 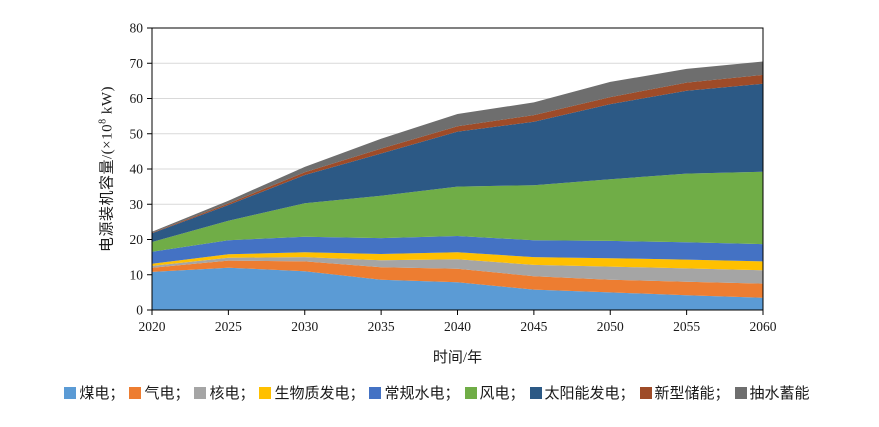 What do you see at coordinates (502, 394) in the screenshot?
I see `legend-label-wind: 风电；` at bounding box center [502, 394].